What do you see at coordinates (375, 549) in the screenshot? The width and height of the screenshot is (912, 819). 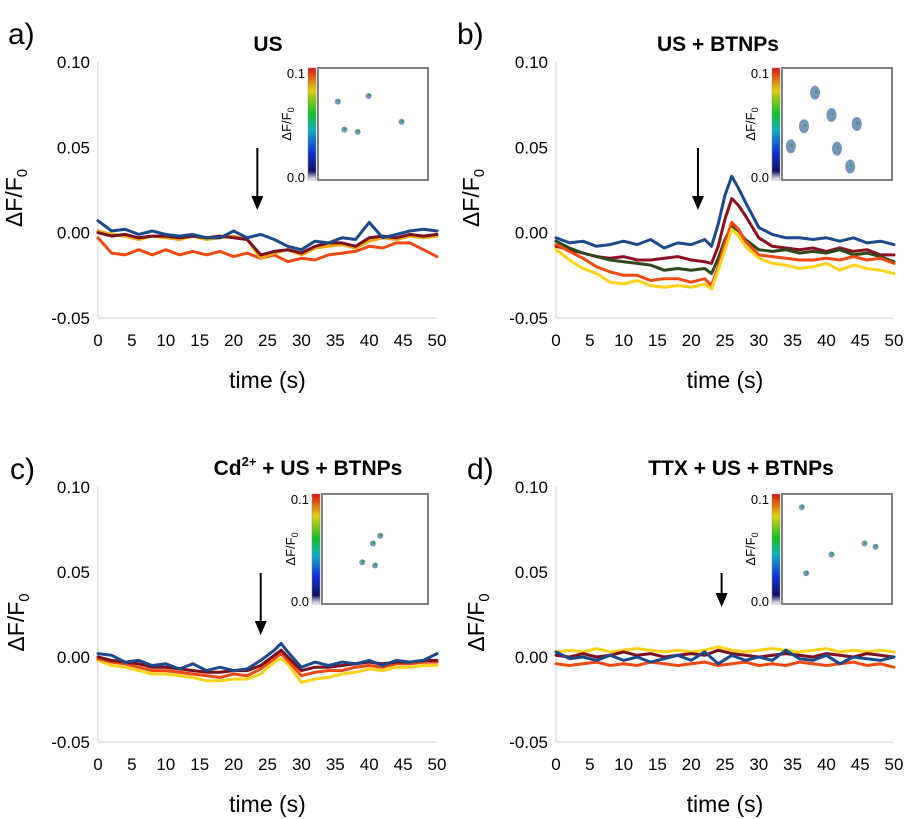 I see `calcium-image-inset` at bounding box center [375, 549].